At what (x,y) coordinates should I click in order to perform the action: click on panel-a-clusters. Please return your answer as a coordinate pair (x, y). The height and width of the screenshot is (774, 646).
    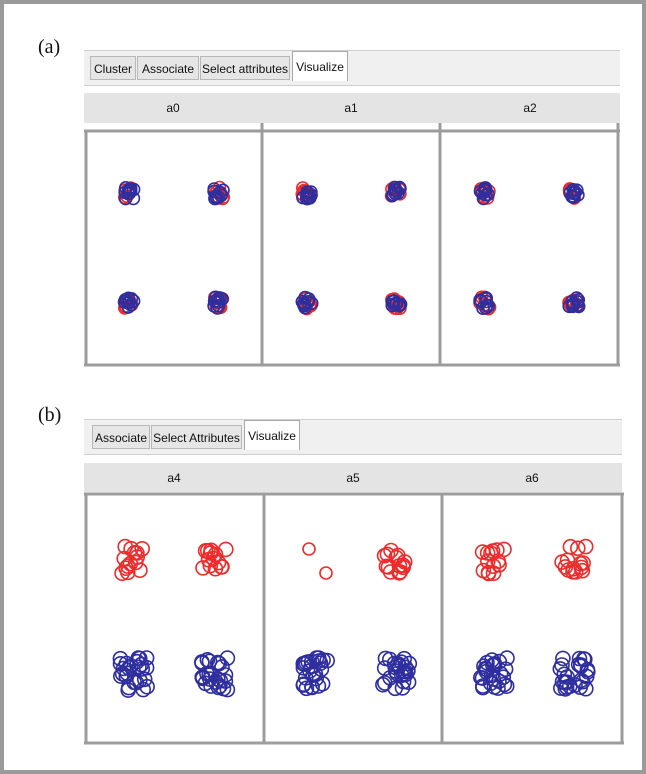
    Looking at the image, I should click on (351, 248).